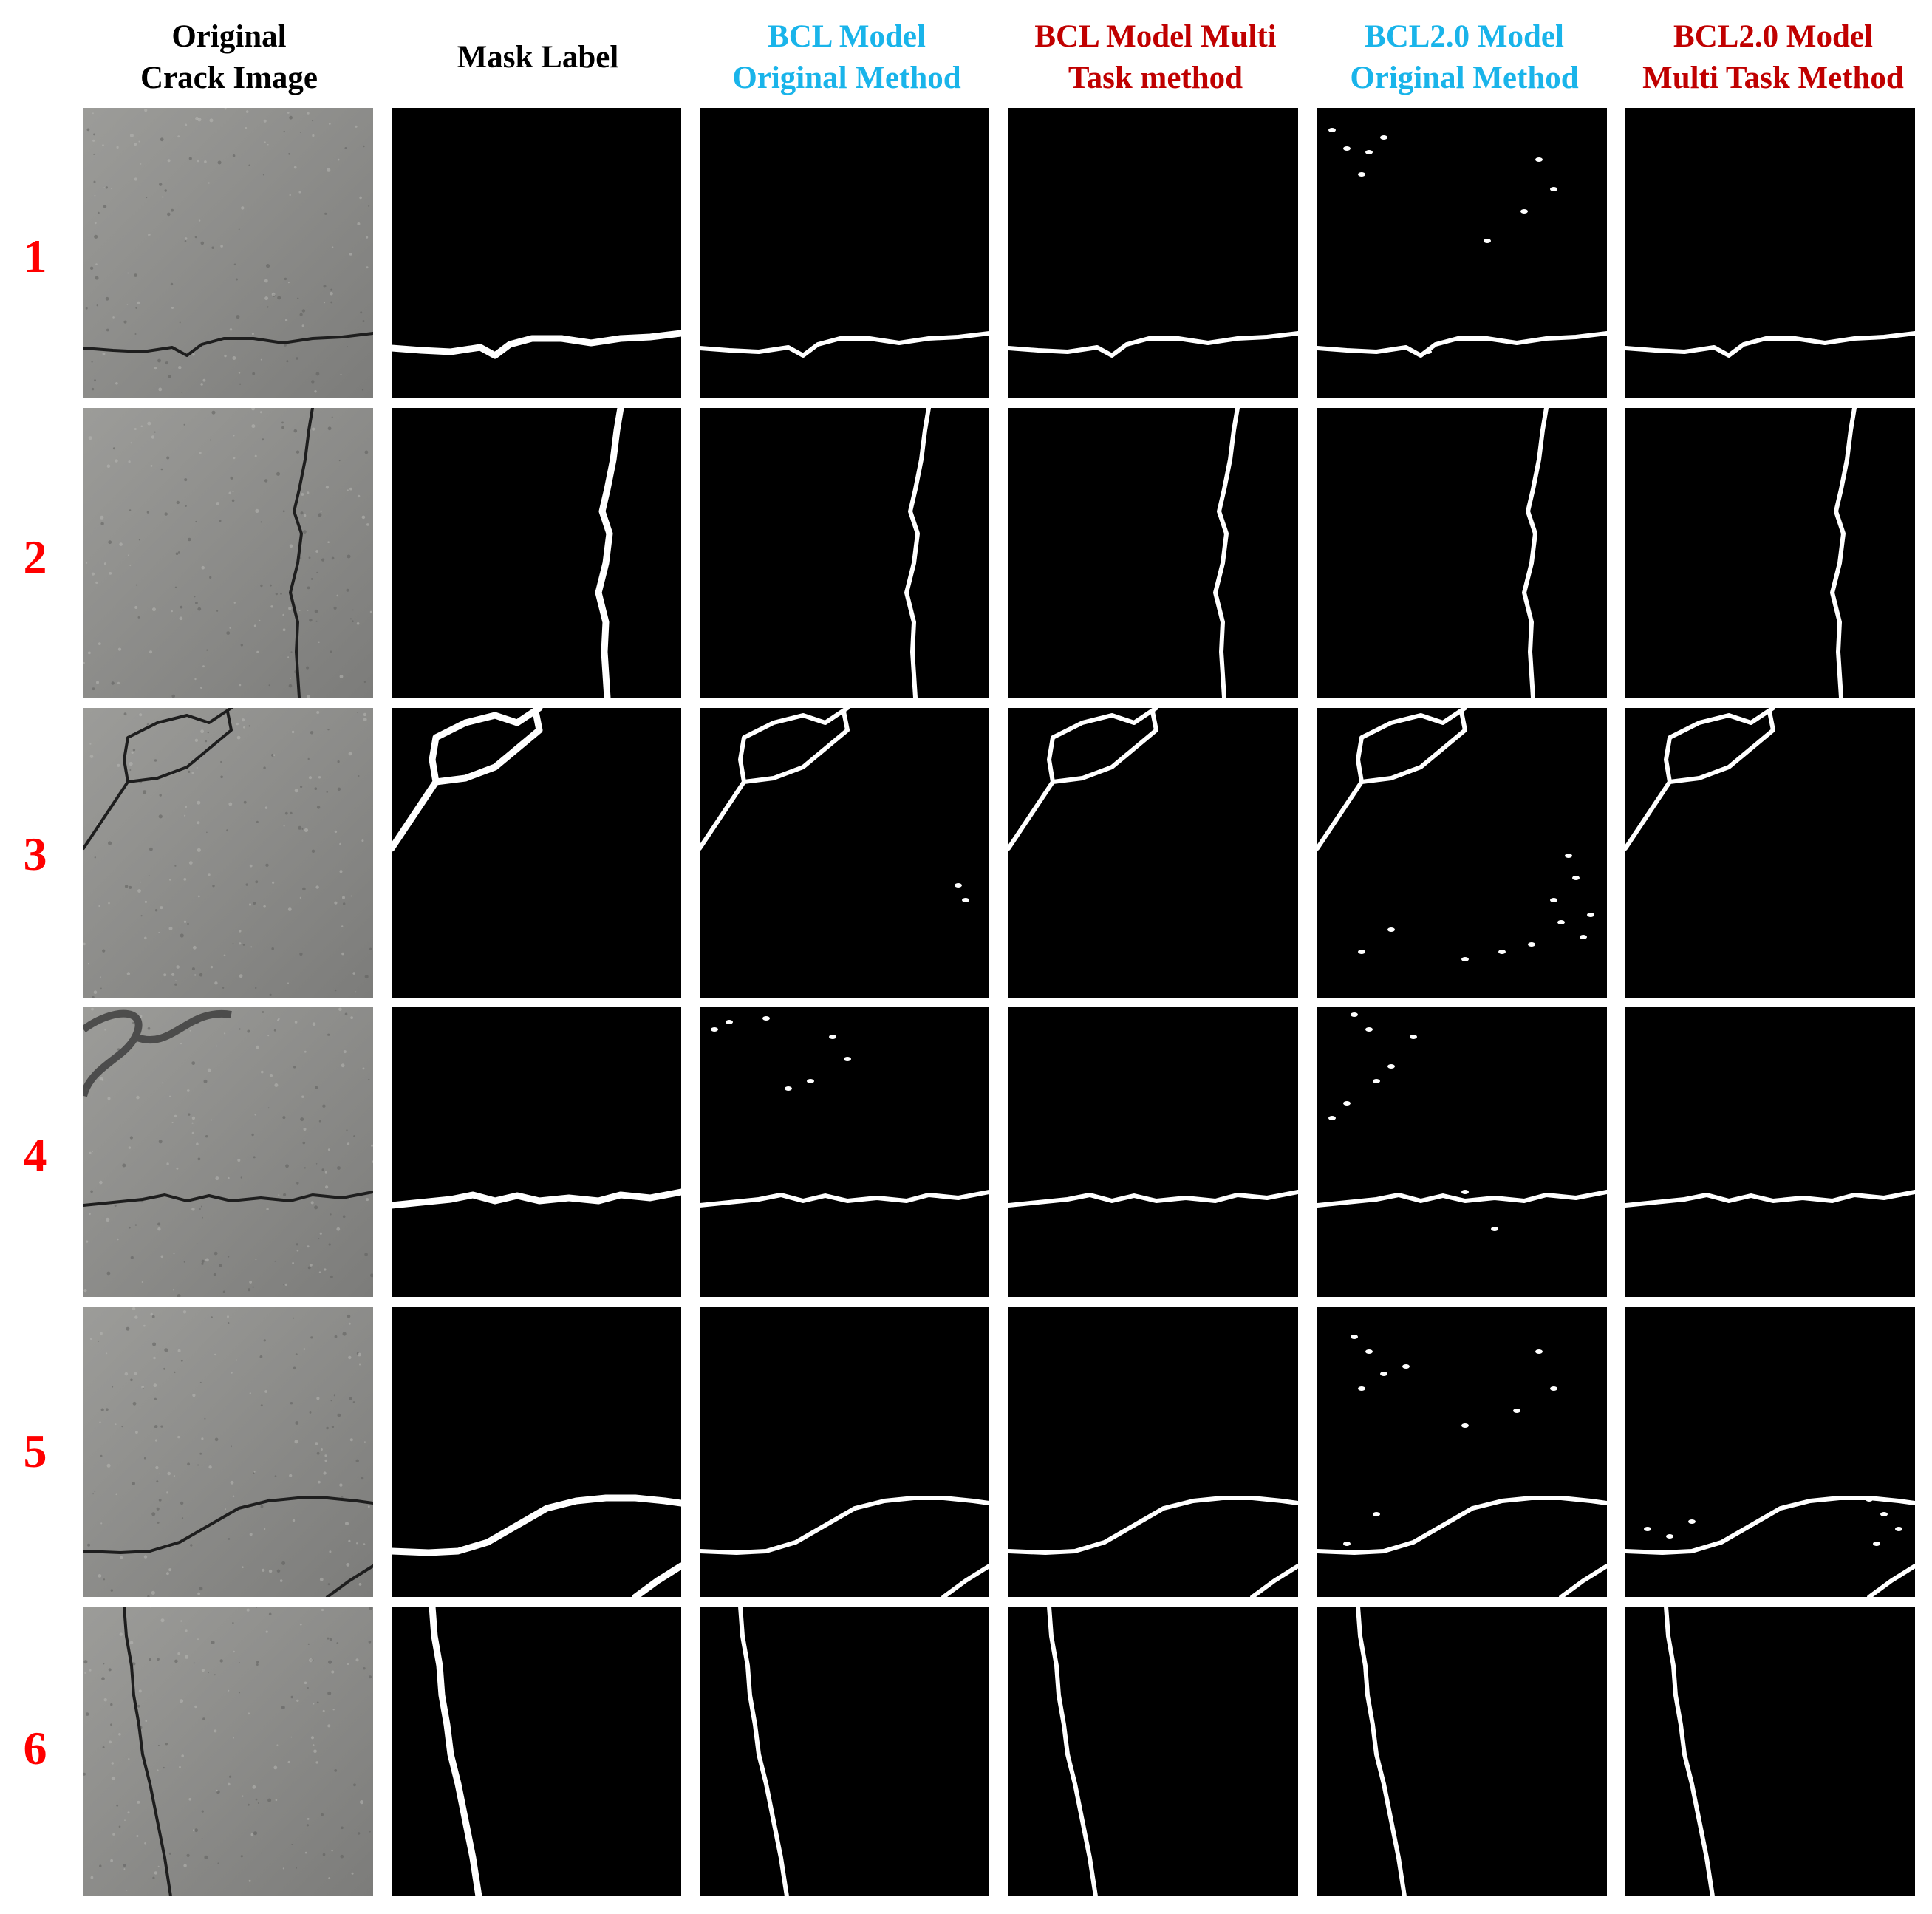 This screenshot has height=1914, width=1932. I want to click on crack-mask-r3-c6, so click(1770, 853).